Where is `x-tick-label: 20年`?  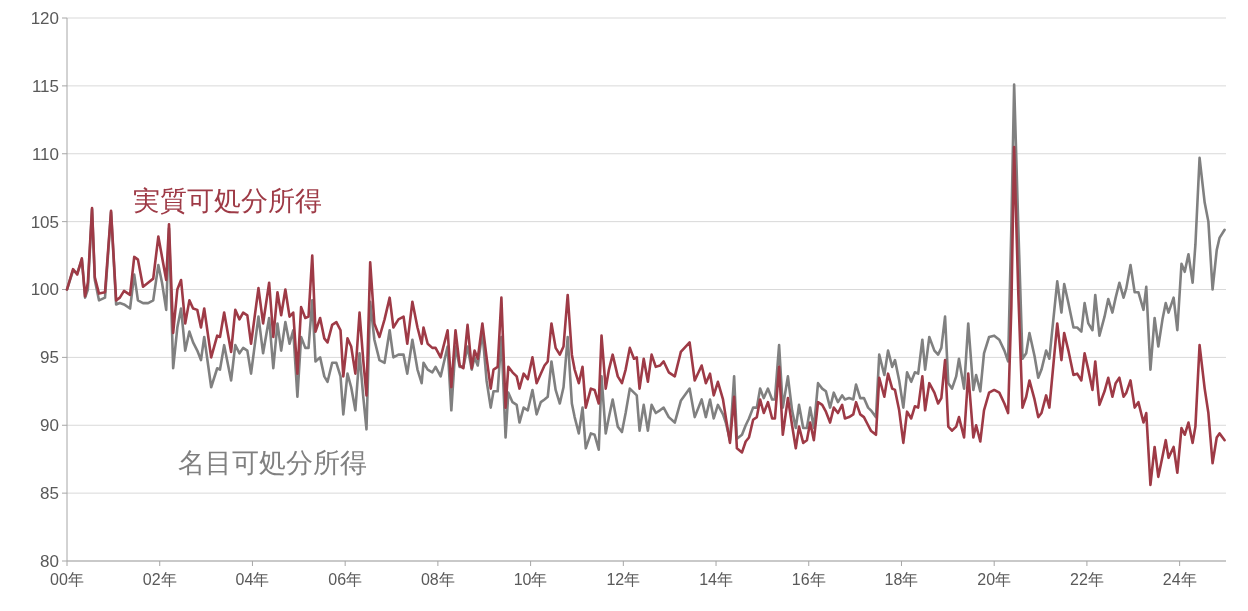 x-tick-label: 20年 is located at coordinates (994, 579).